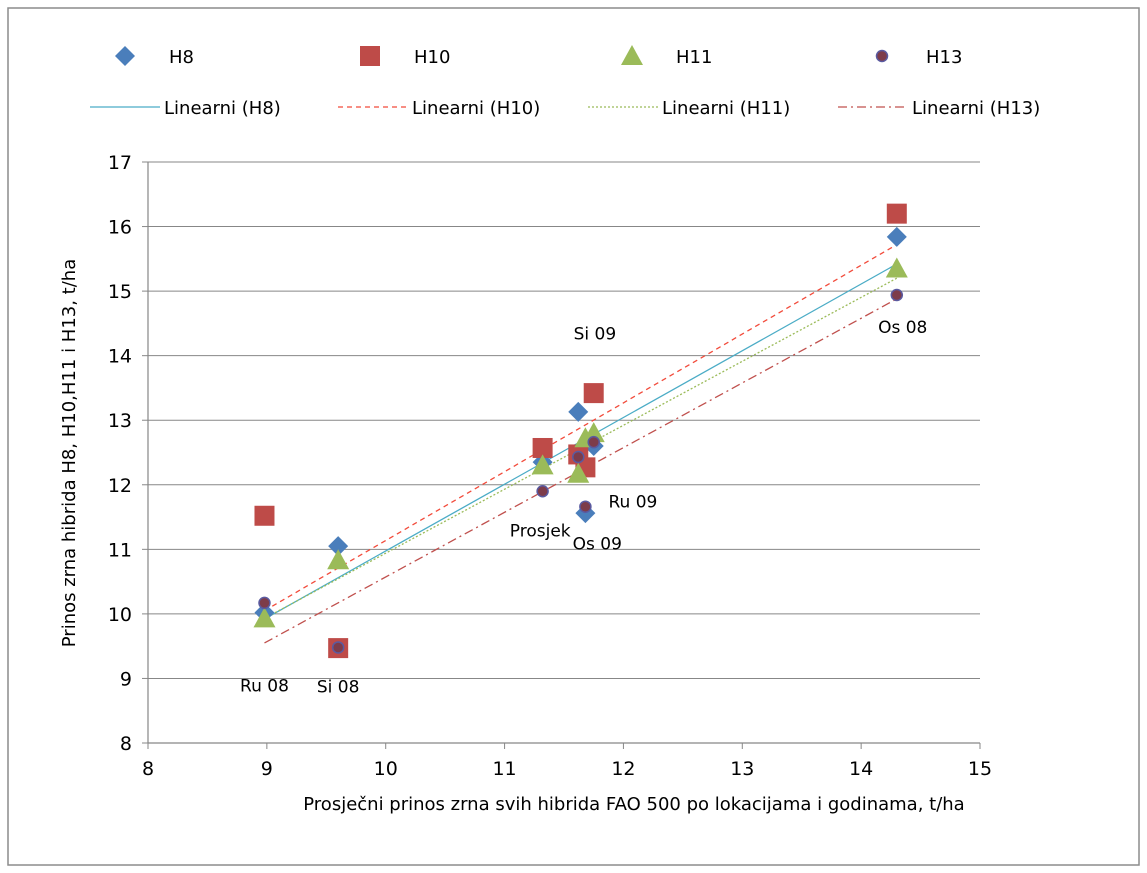 This screenshot has height=873, width=1147. What do you see at coordinates (861, 769) in the screenshot?
I see `x-tick-label: 14` at bounding box center [861, 769].